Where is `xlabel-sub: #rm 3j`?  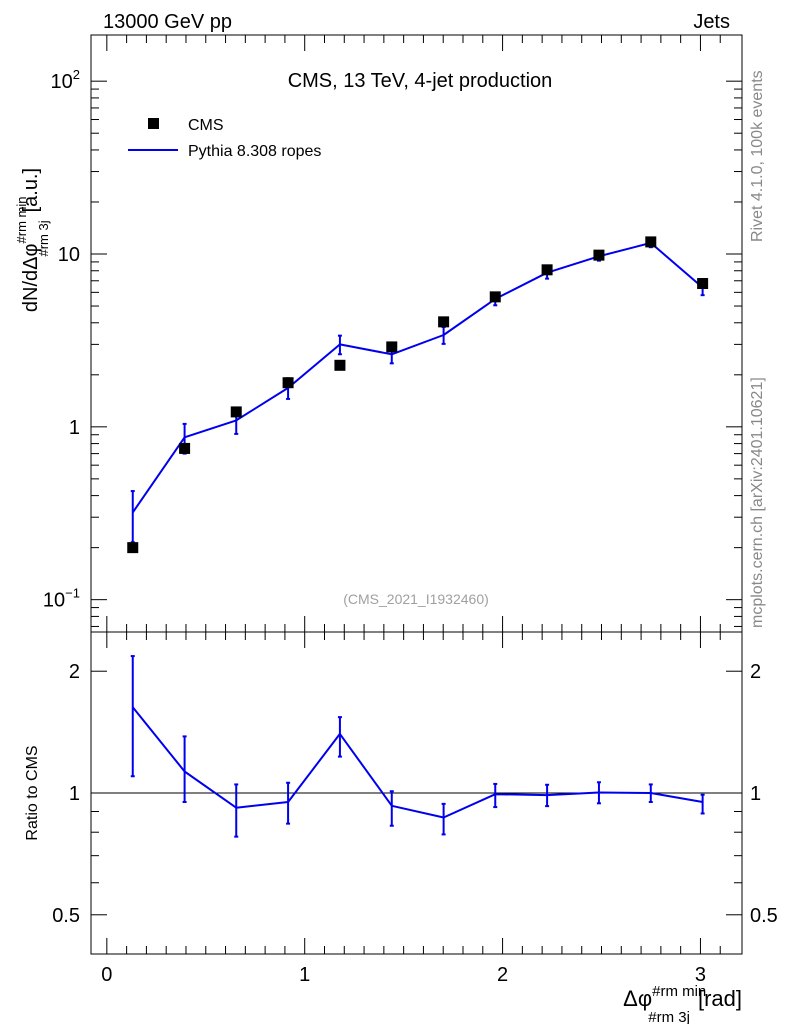 xlabel-sub: #rm 3j is located at coordinates (669, 1016).